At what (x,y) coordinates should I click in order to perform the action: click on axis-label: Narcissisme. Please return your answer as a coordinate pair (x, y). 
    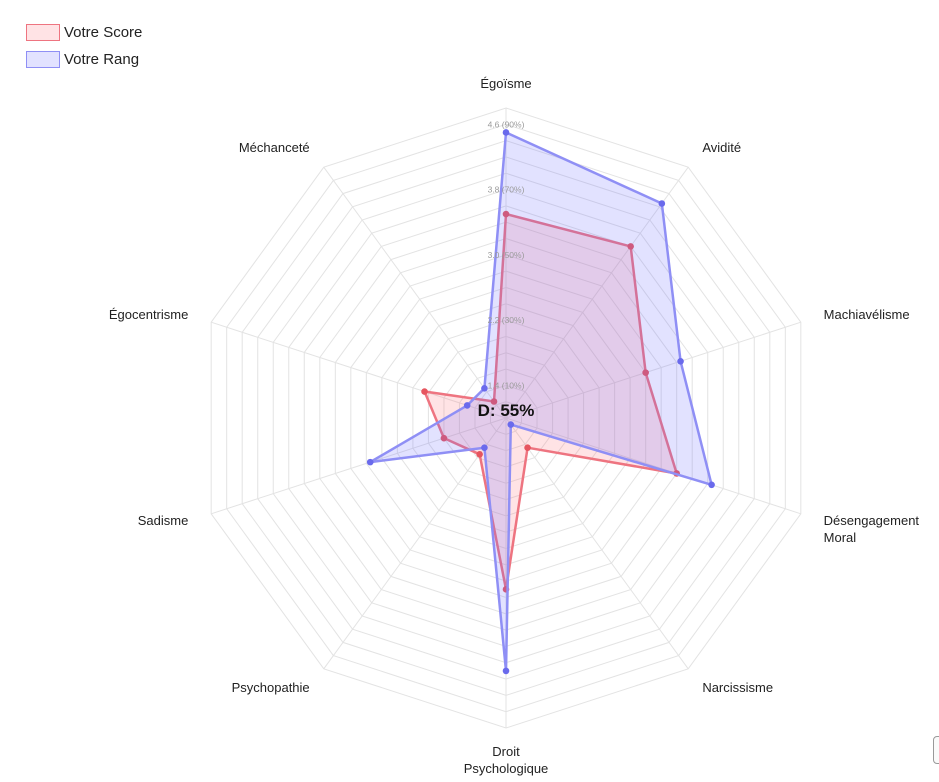
    Looking at the image, I should click on (737, 687).